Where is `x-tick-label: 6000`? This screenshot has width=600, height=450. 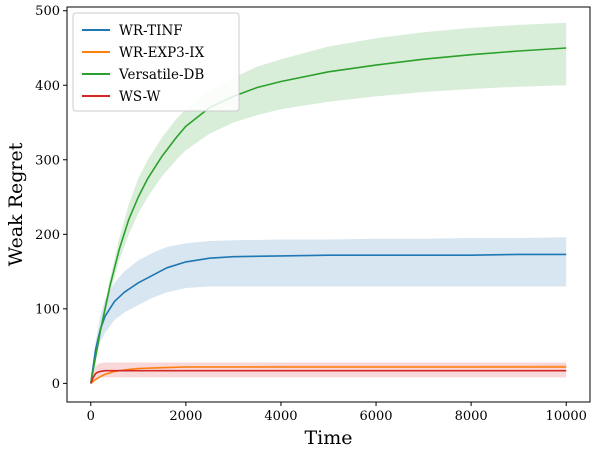 x-tick-label: 6000 is located at coordinates (375, 416).